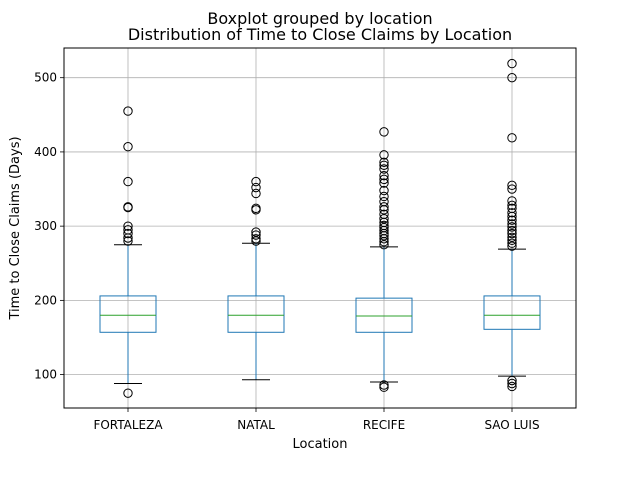 The width and height of the screenshot is (640, 480). What do you see at coordinates (316, 420) in the screenshot?
I see `x-axis: FORTALEZA NATAL RECIFE SAO LUIS` at bounding box center [316, 420].